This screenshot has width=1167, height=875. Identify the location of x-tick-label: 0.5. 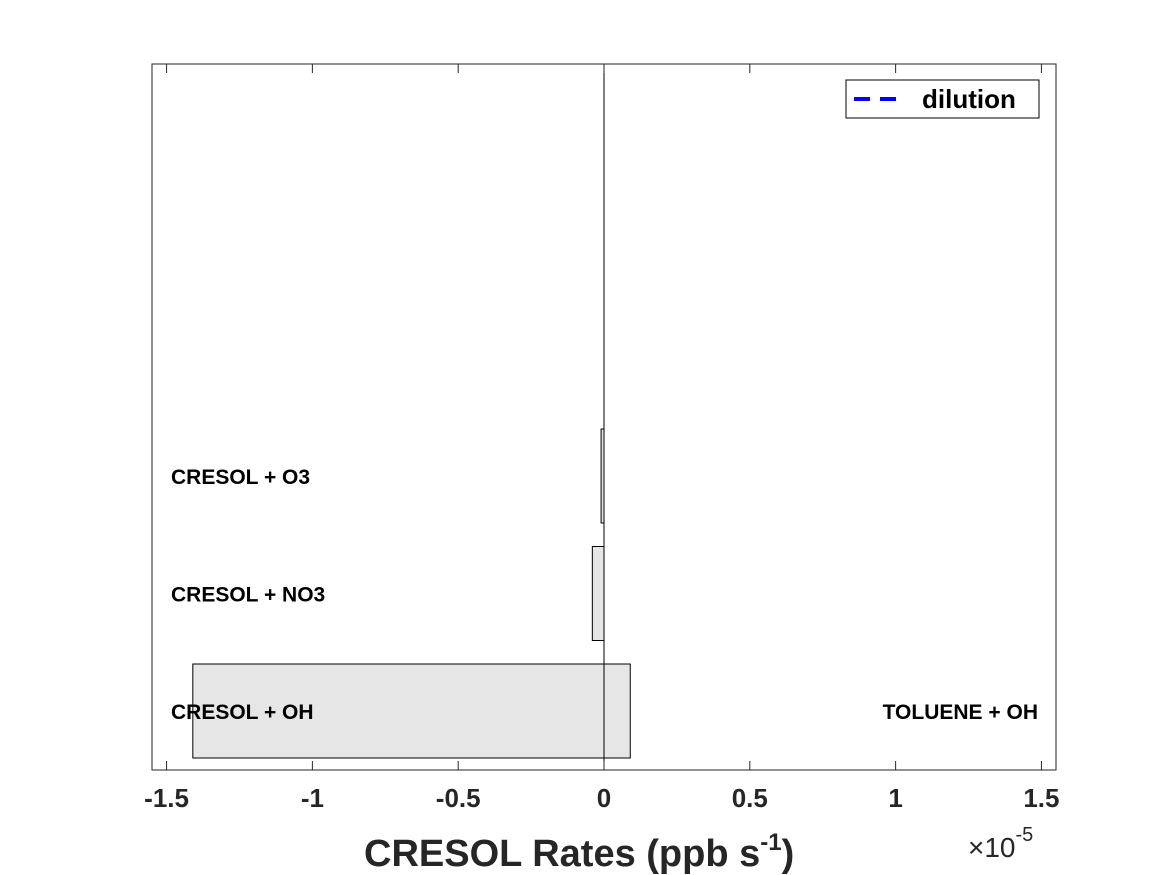
(750, 798).